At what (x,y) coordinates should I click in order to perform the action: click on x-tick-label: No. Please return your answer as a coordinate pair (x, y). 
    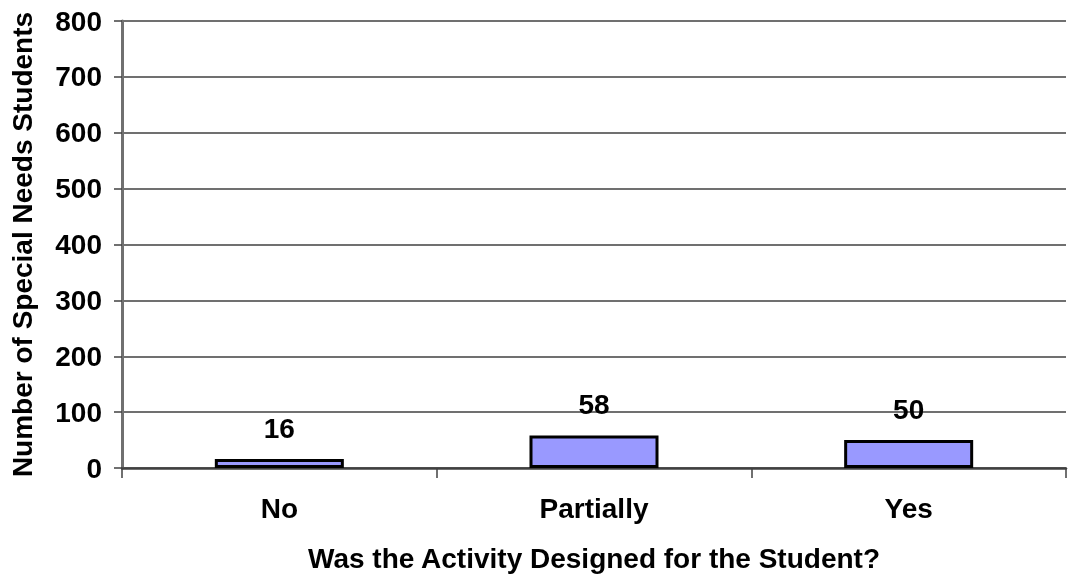
    Looking at the image, I should click on (279, 508).